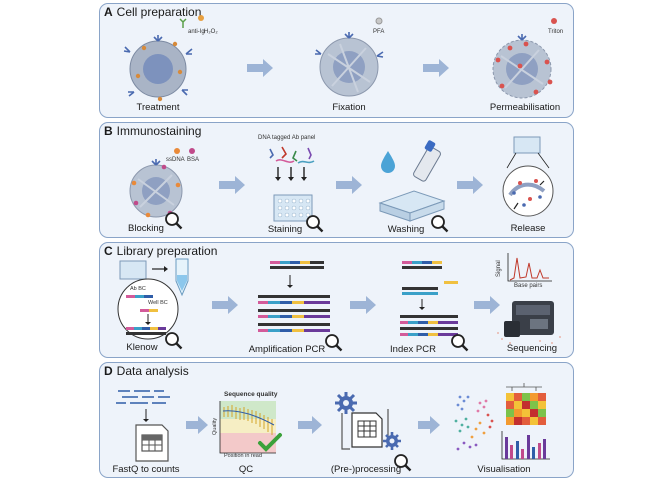 This screenshot has height=480, width=672. I want to click on klenow-zoom-icon, so click(148, 309).